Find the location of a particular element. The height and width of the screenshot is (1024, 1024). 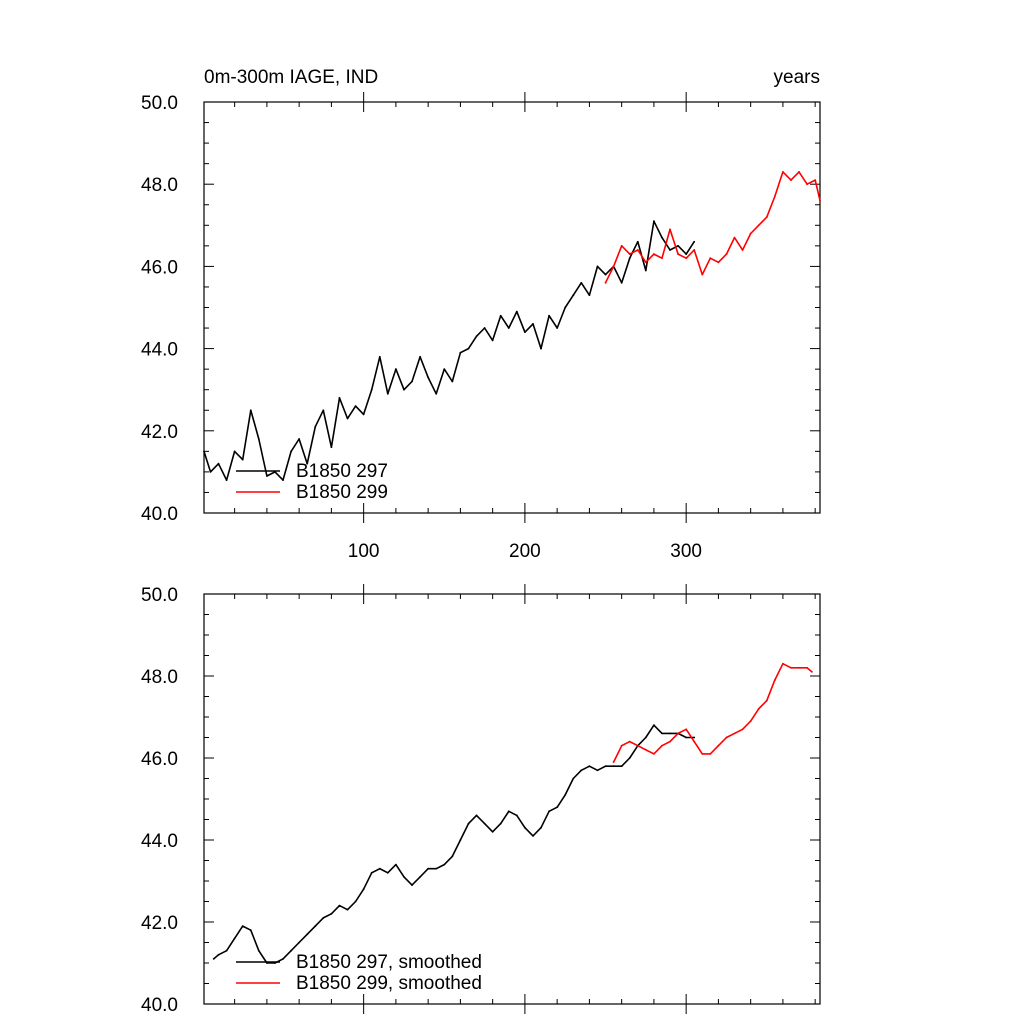

y-tick-label: 46.0 is located at coordinates (159, 759).